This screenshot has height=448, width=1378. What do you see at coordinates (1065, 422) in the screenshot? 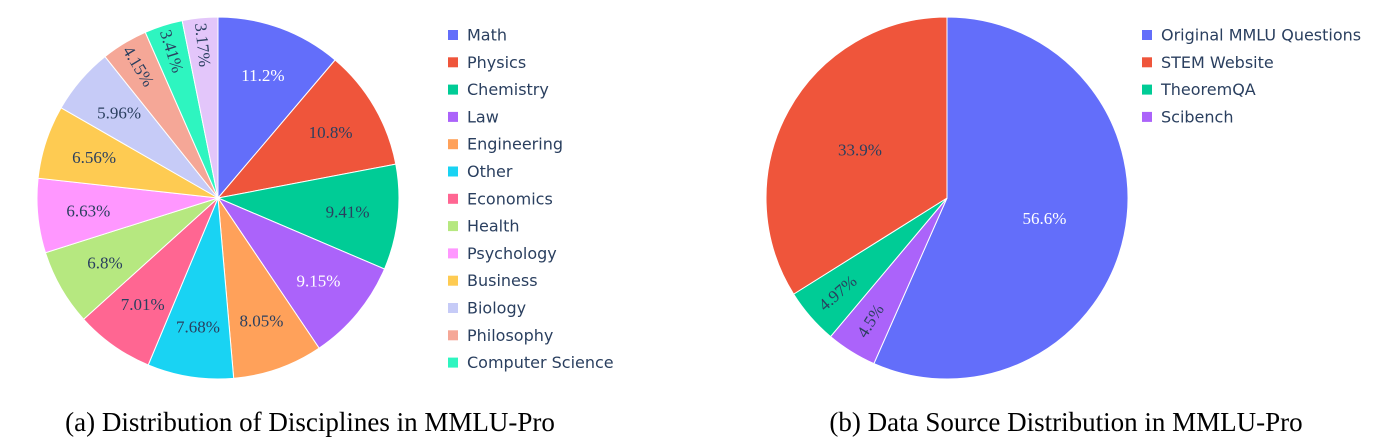
I see `data-source-caption: (b) Data Source Distribution in MMLU-Pro` at bounding box center [1065, 422].